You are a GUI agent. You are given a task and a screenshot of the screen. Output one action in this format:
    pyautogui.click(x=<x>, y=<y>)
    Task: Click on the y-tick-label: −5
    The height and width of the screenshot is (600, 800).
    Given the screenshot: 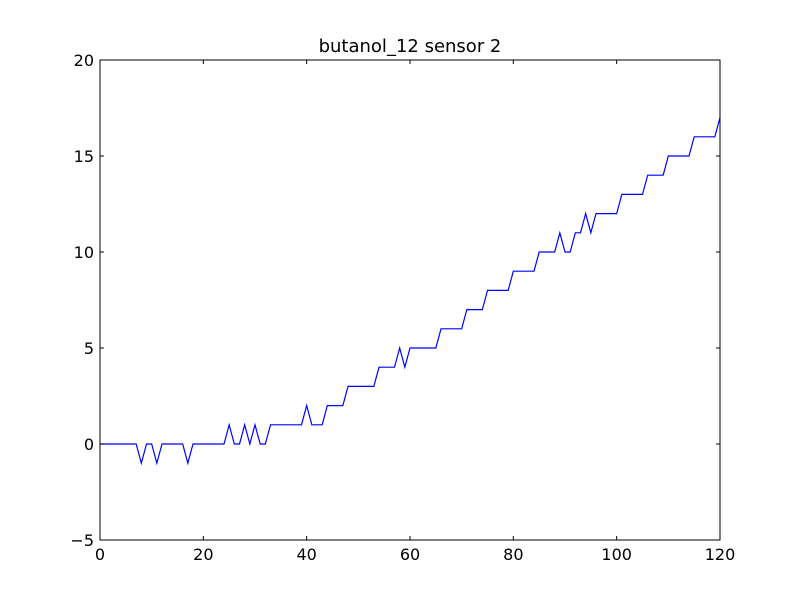 What is the action you would take?
    pyautogui.click(x=82, y=540)
    